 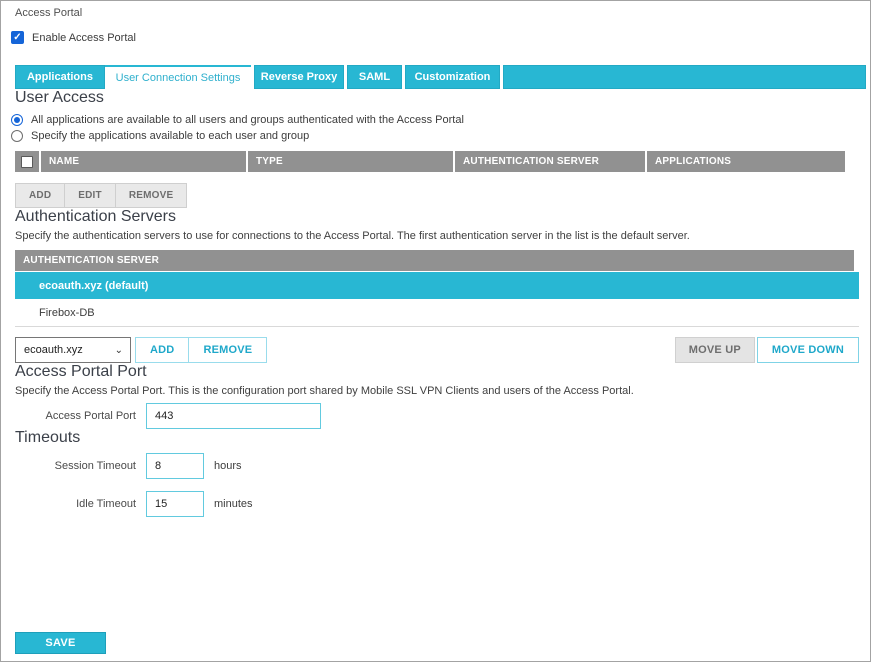 I want to click on timeouts-heading: Timeouts, so click(x=48, y=437).